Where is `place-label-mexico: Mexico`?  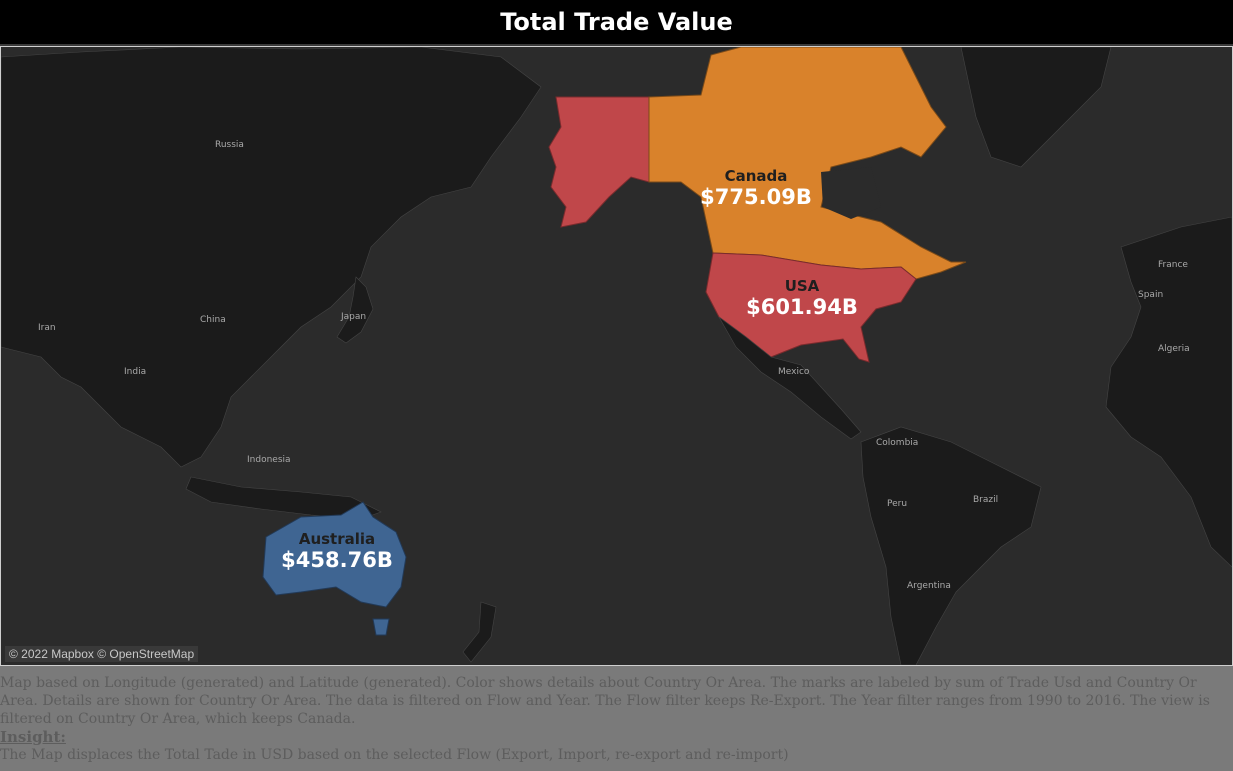 place-label-mexico: Mexico is located at coordinates (794, 372).